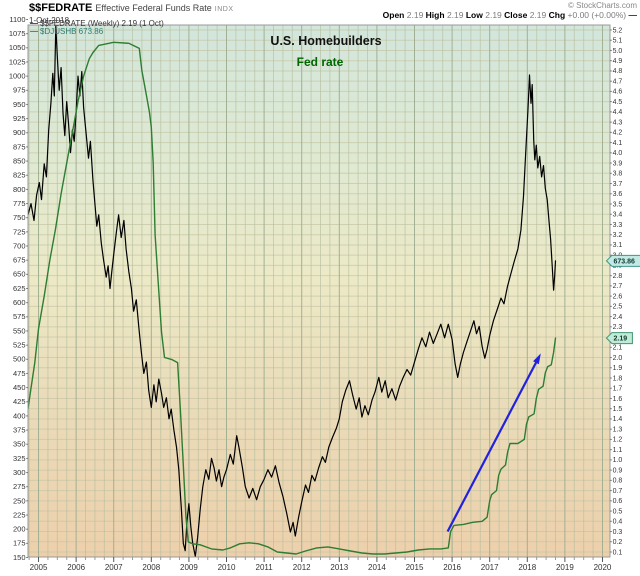 This screenshot has height=576, width=640. What do you see at coordinates (618, 440) in the screenshot?
I see `svg-text: 1.2` at bounding box center [618, 440].